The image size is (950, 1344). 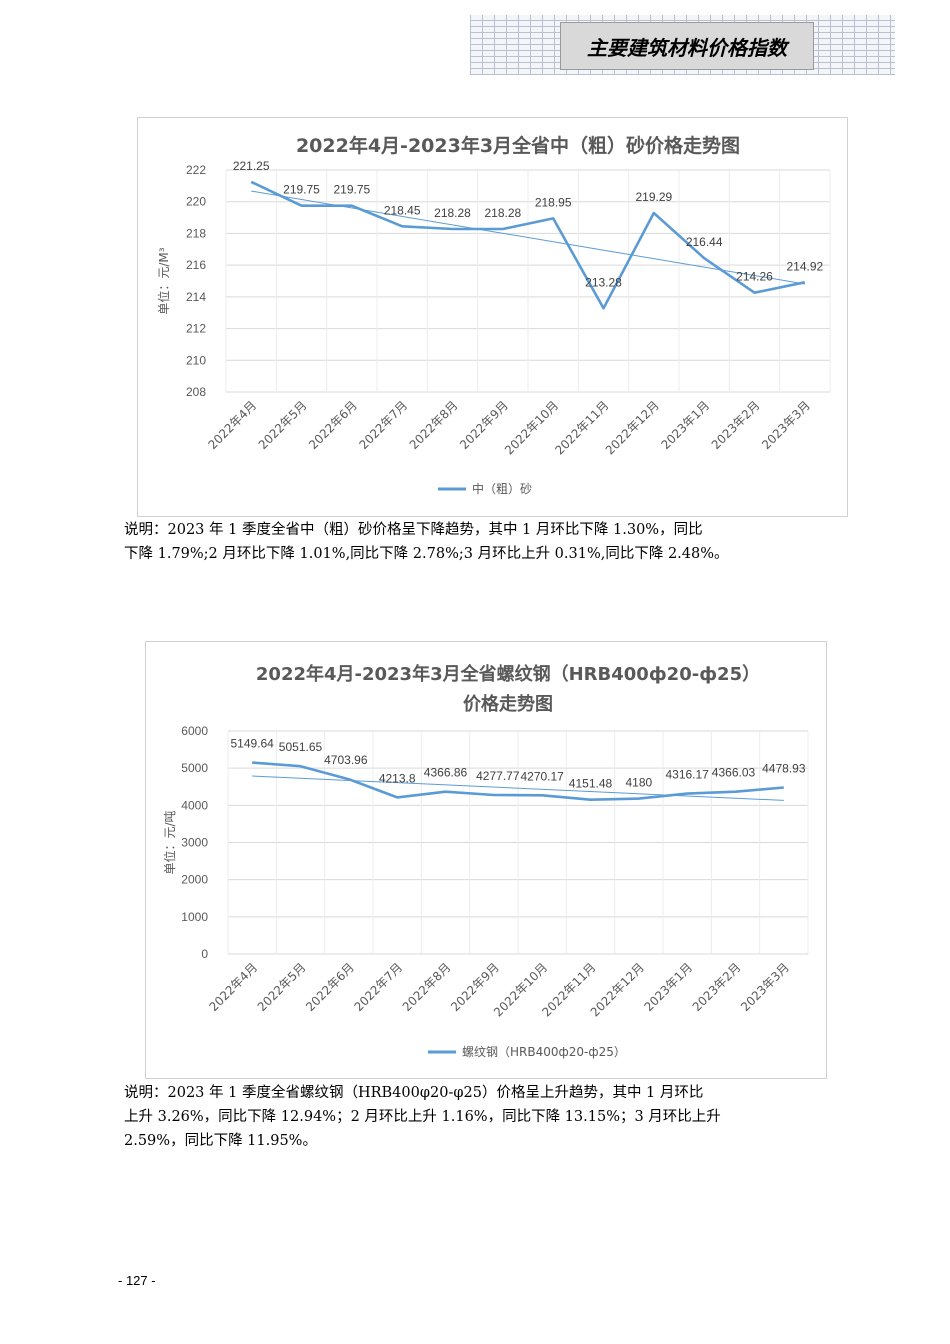 I want to click on y-tick-label: 4000, so click(x=194, y=805).